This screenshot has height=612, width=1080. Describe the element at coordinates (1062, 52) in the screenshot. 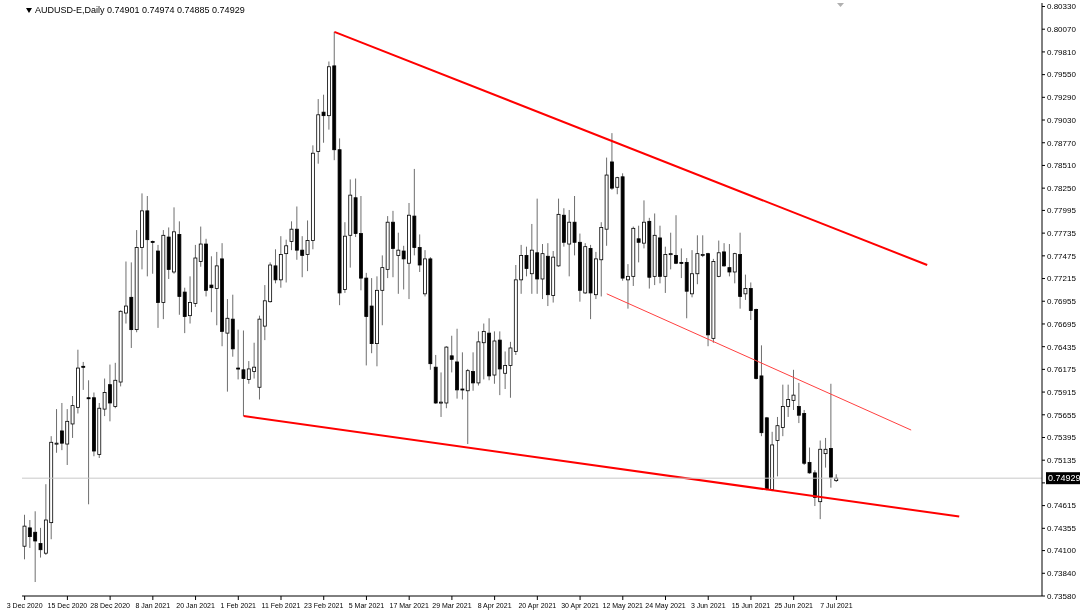

I see `y-tick-label: 0.79810` at that location.